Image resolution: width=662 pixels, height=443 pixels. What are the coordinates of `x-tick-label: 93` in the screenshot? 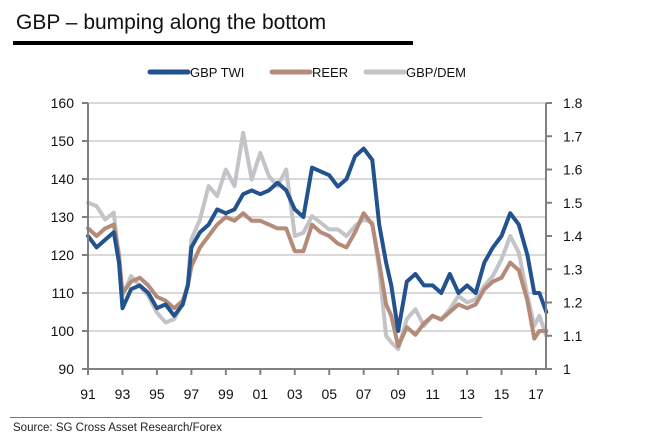 It's located at (123, 394).